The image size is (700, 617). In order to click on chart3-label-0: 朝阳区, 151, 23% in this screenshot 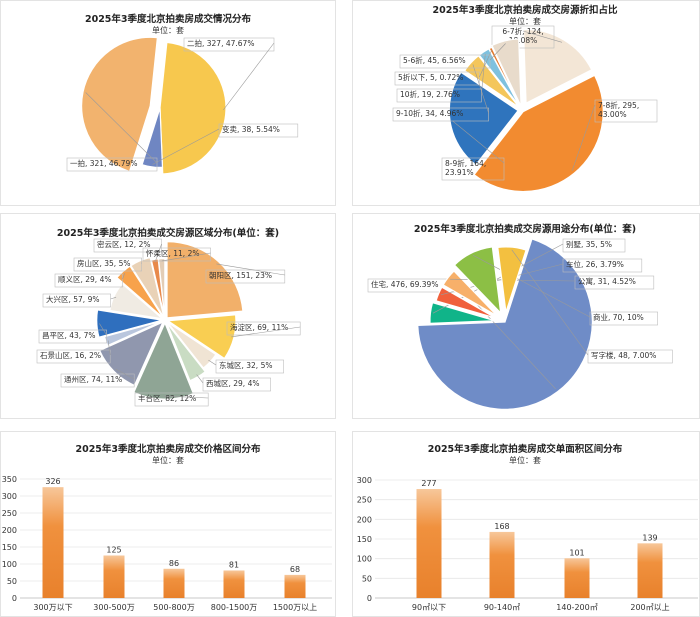, I will do `click(240, 275)`.